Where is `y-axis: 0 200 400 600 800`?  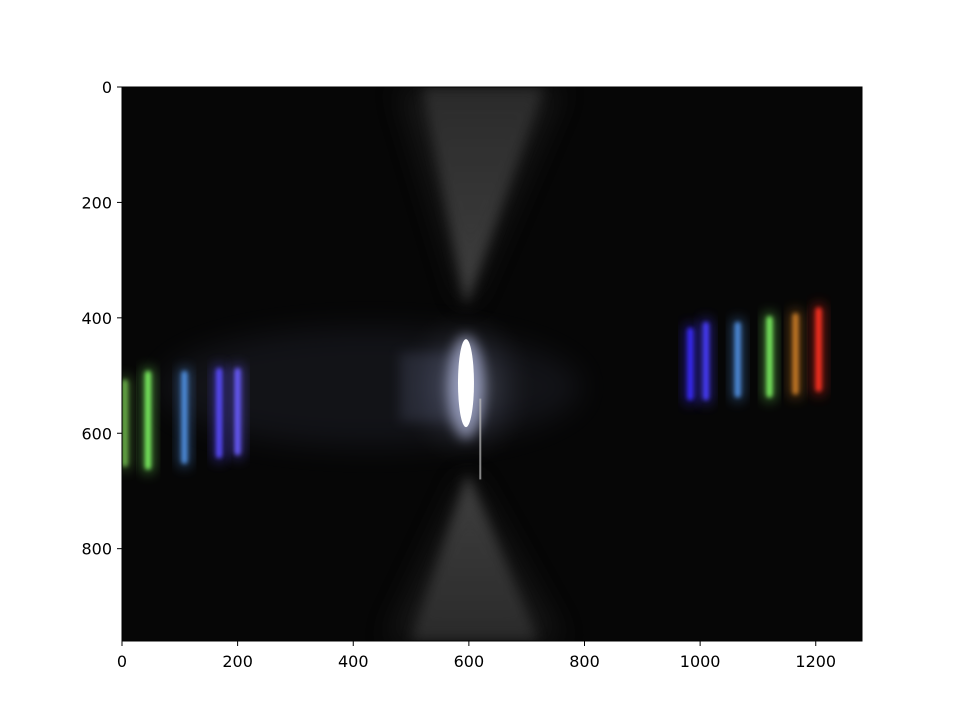
y-axis: 0 200 400 600 800 is located at coordinates (101, 318).